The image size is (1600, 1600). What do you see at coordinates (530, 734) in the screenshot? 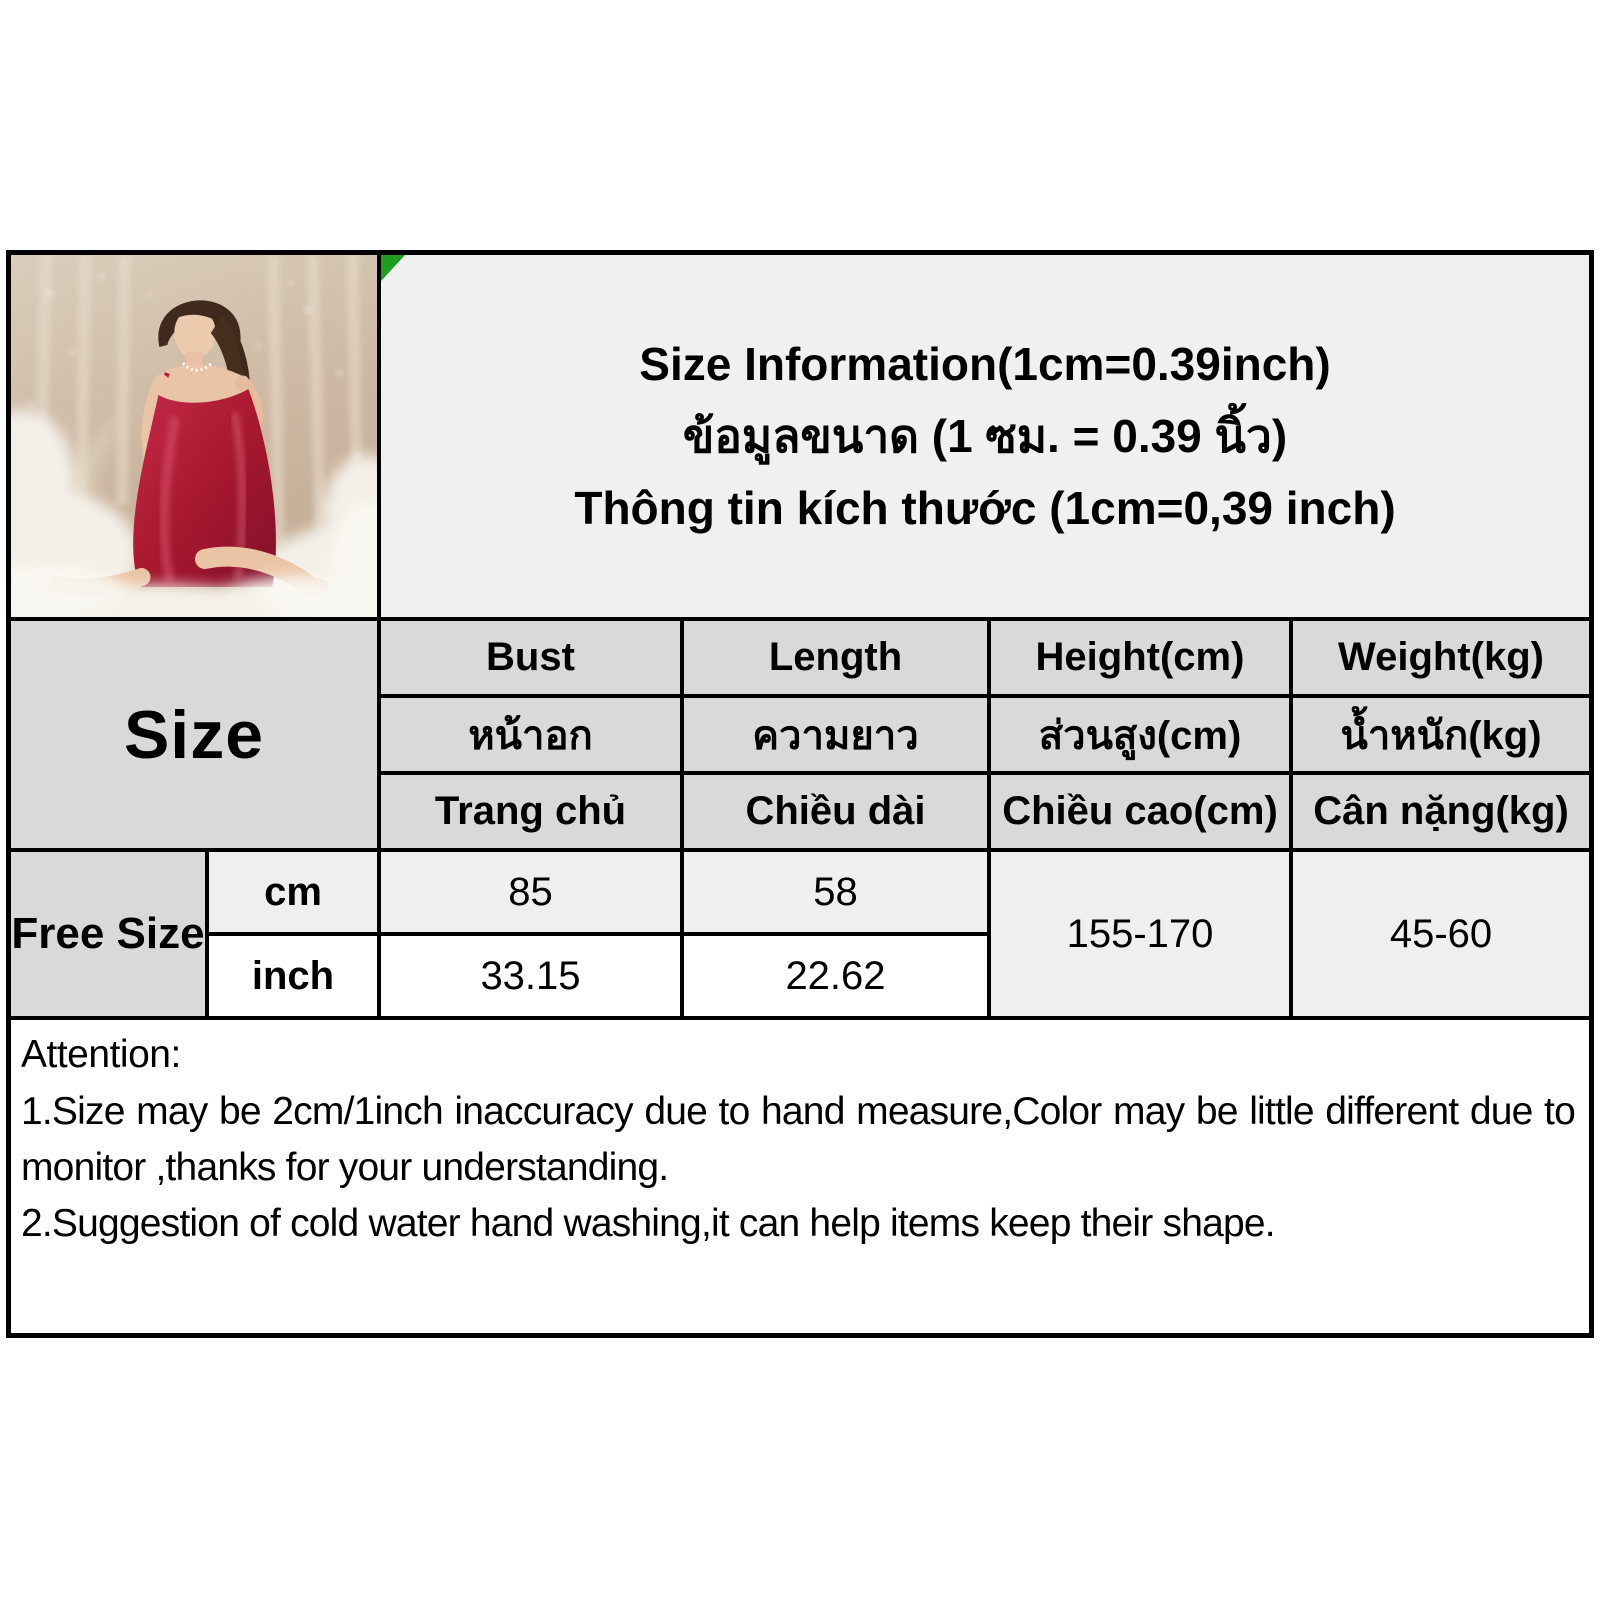
I see `header-bust-th: หน้าอก` at bounding box center [530, 734].